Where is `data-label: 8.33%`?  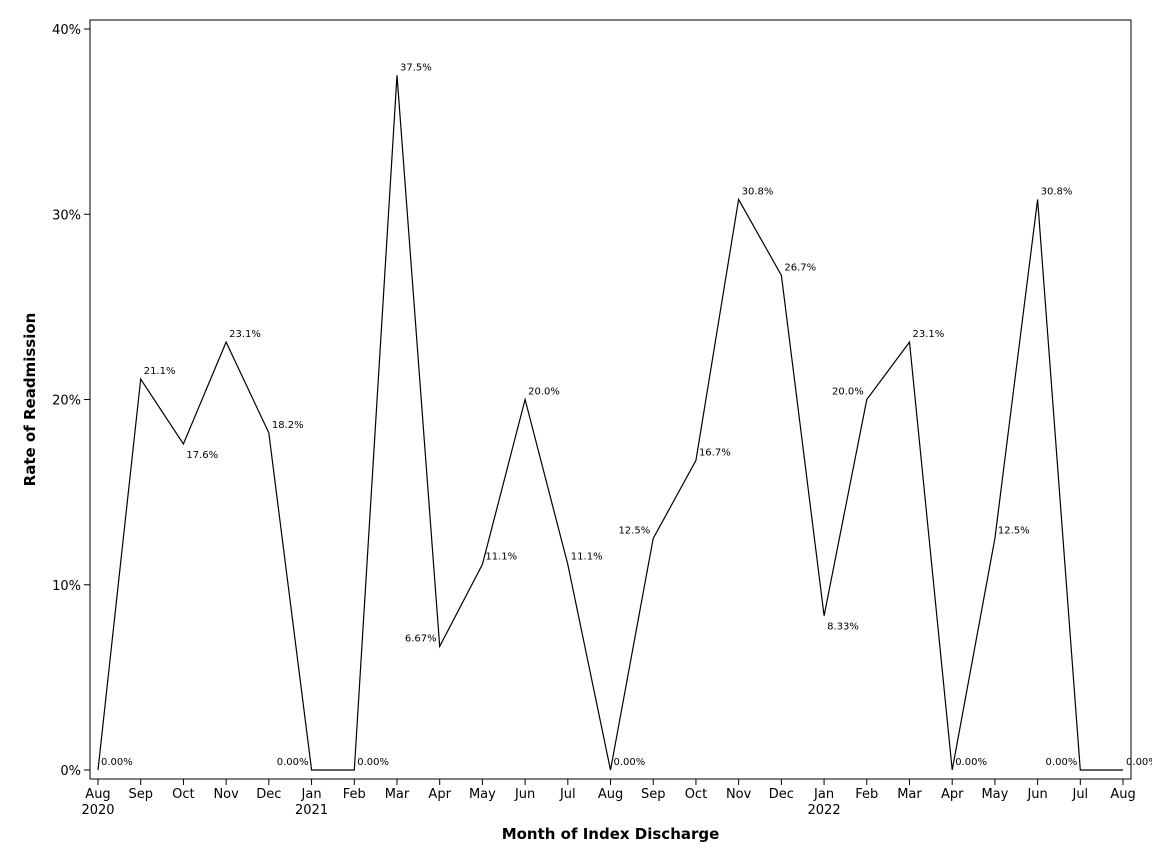 data-label: 8.33% is located at coordinates (843, 627).